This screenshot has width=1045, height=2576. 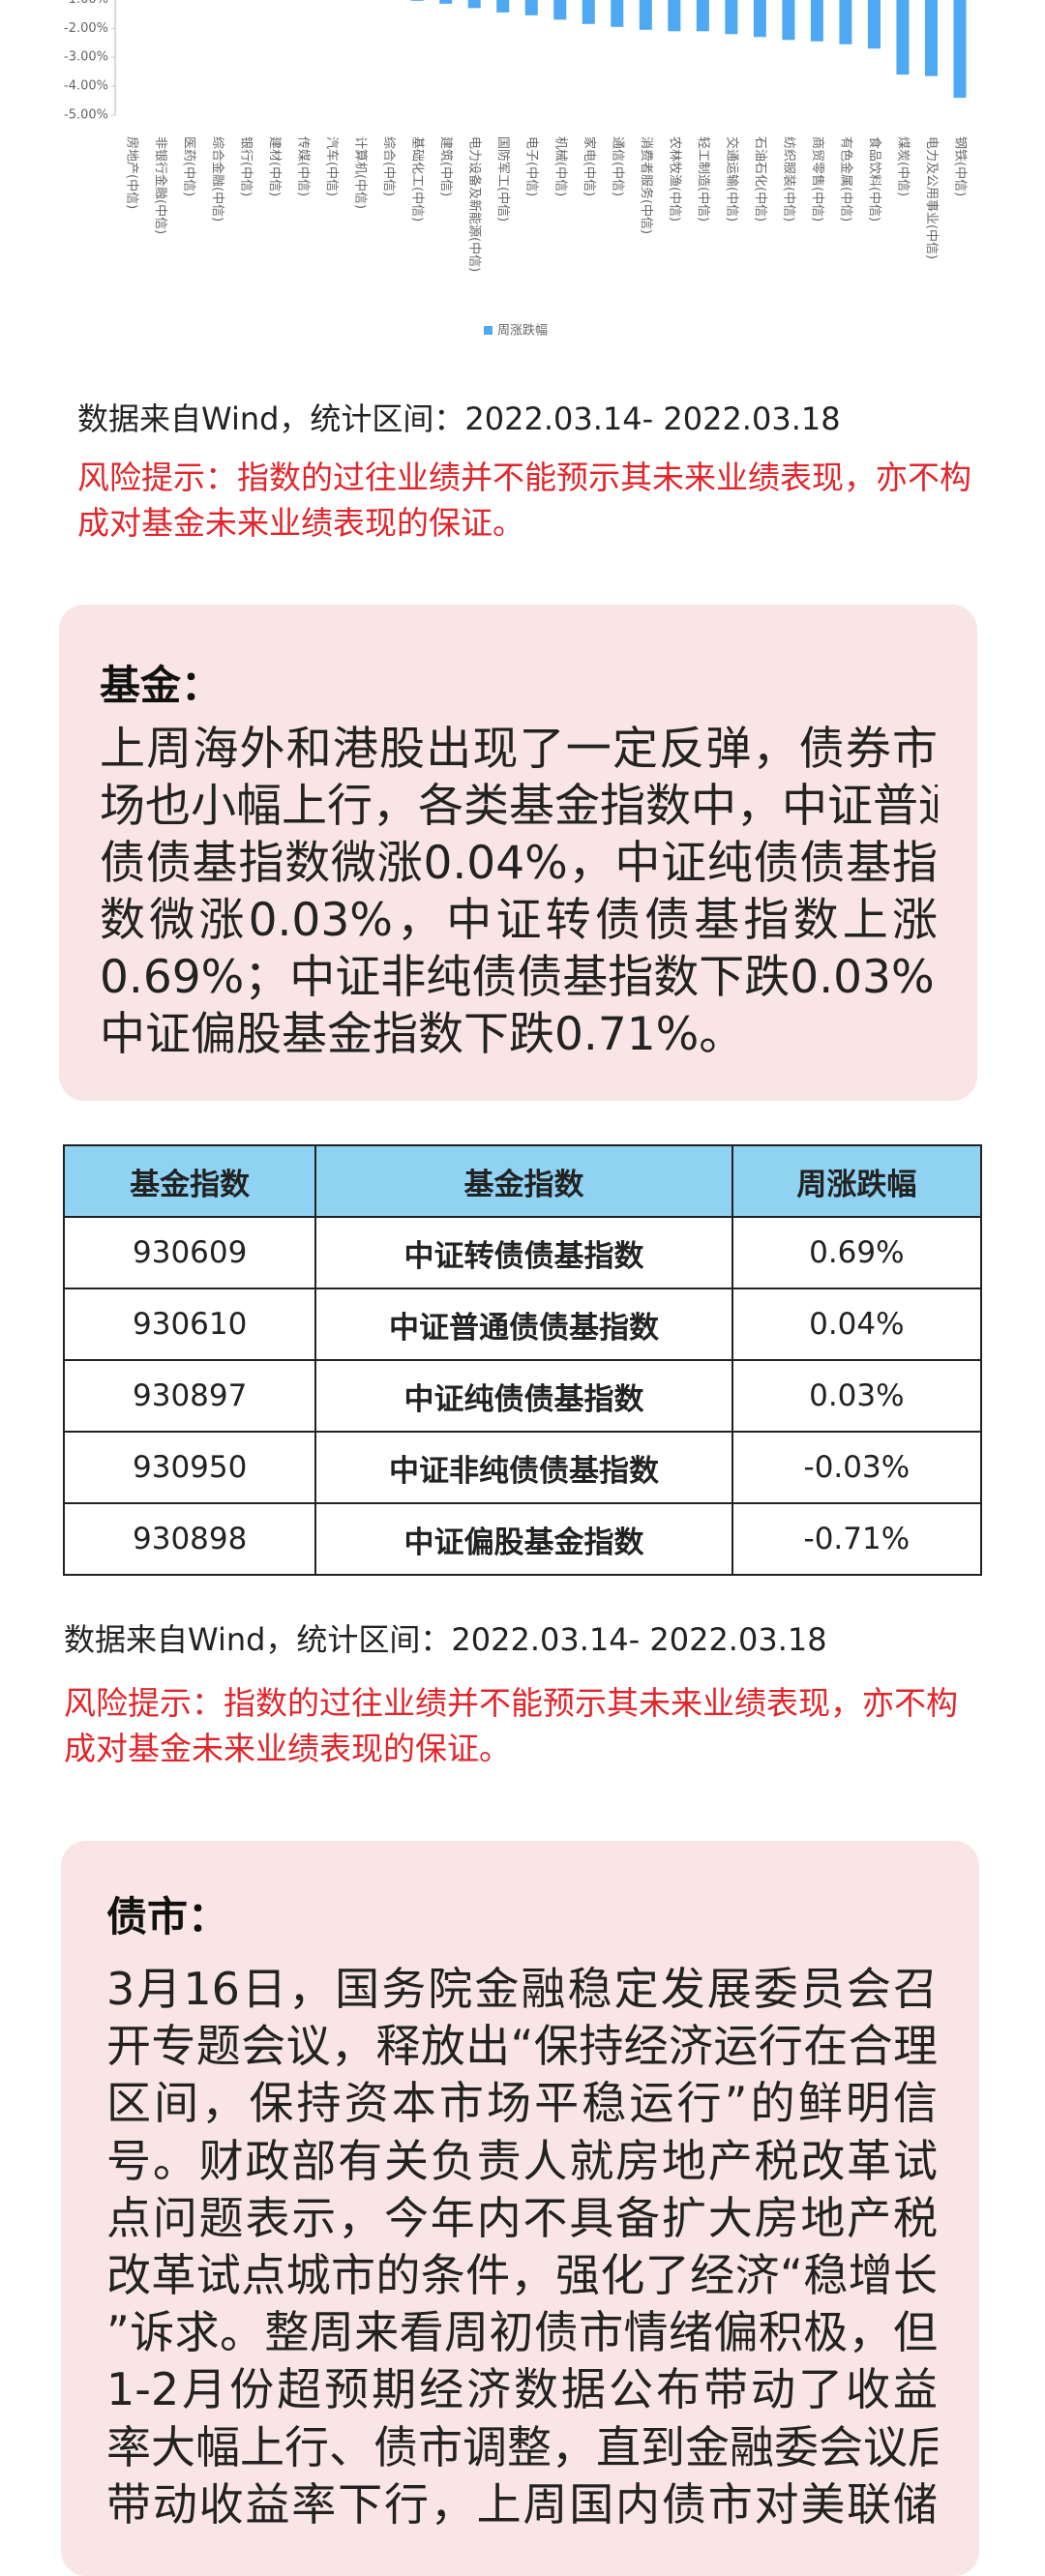 What do you see at coordinates (86, 57) in the screenshot?
I see `y-tick-label: -3.00%` at bounding box center [86, 57].